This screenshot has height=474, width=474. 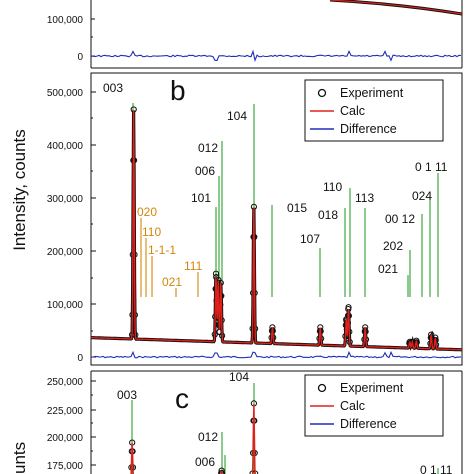 What do you see at coordinates (193, 266) in the screenshot?
I see `impurity-label-111: 111` at bounding box center [193, 266].